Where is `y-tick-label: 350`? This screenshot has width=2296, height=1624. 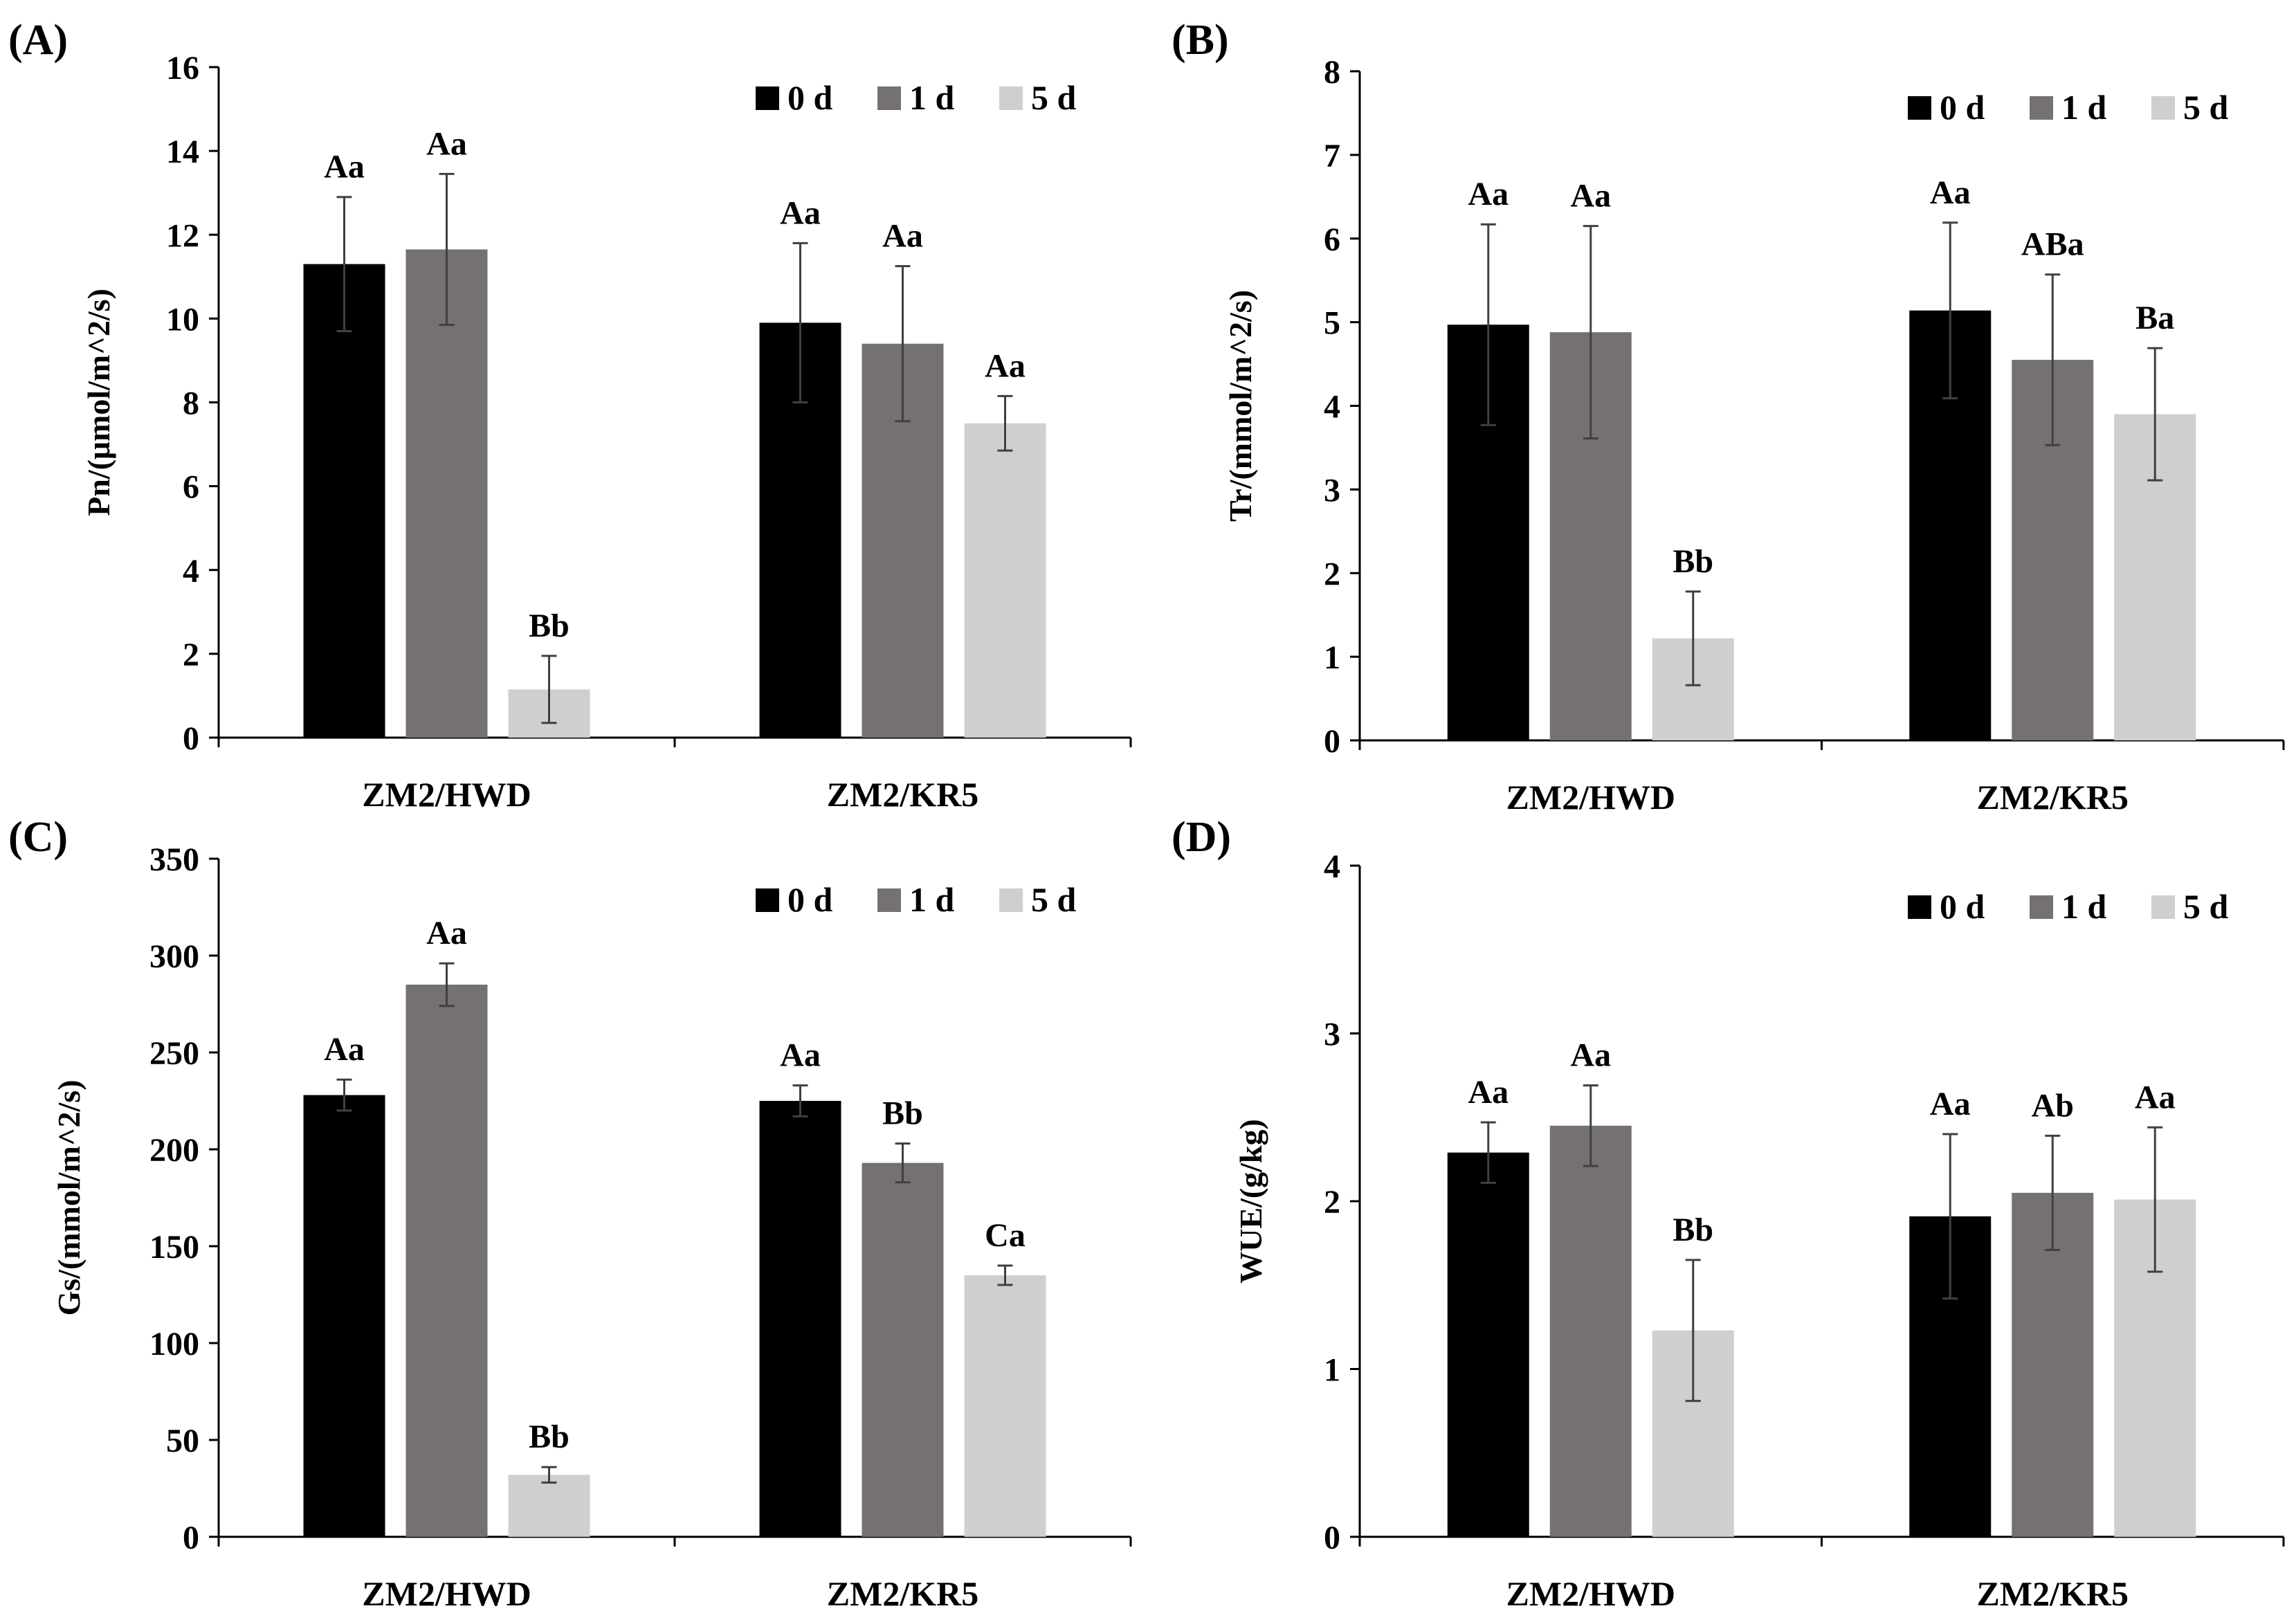
y-tick-label: 350 is located at coordinates (174, 859).